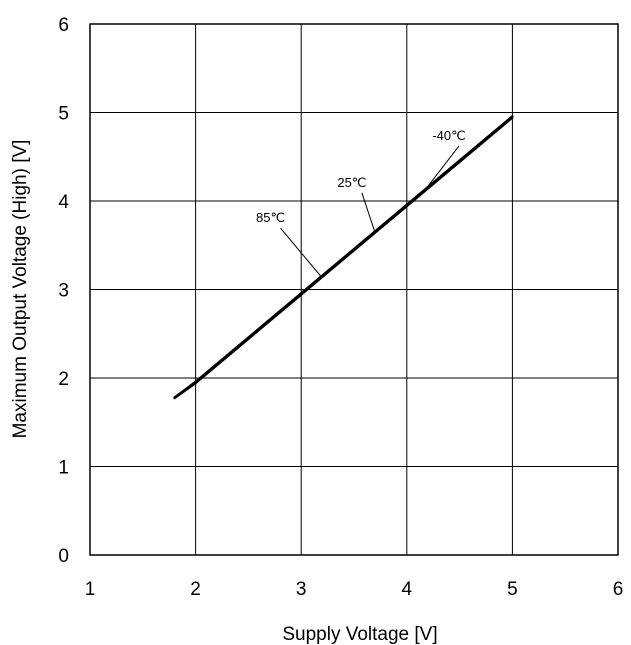  What do you see at coordinates (448, 135) in the screenshot?
I see `annotation-label: -40℃` at bounding box center [448, 135].